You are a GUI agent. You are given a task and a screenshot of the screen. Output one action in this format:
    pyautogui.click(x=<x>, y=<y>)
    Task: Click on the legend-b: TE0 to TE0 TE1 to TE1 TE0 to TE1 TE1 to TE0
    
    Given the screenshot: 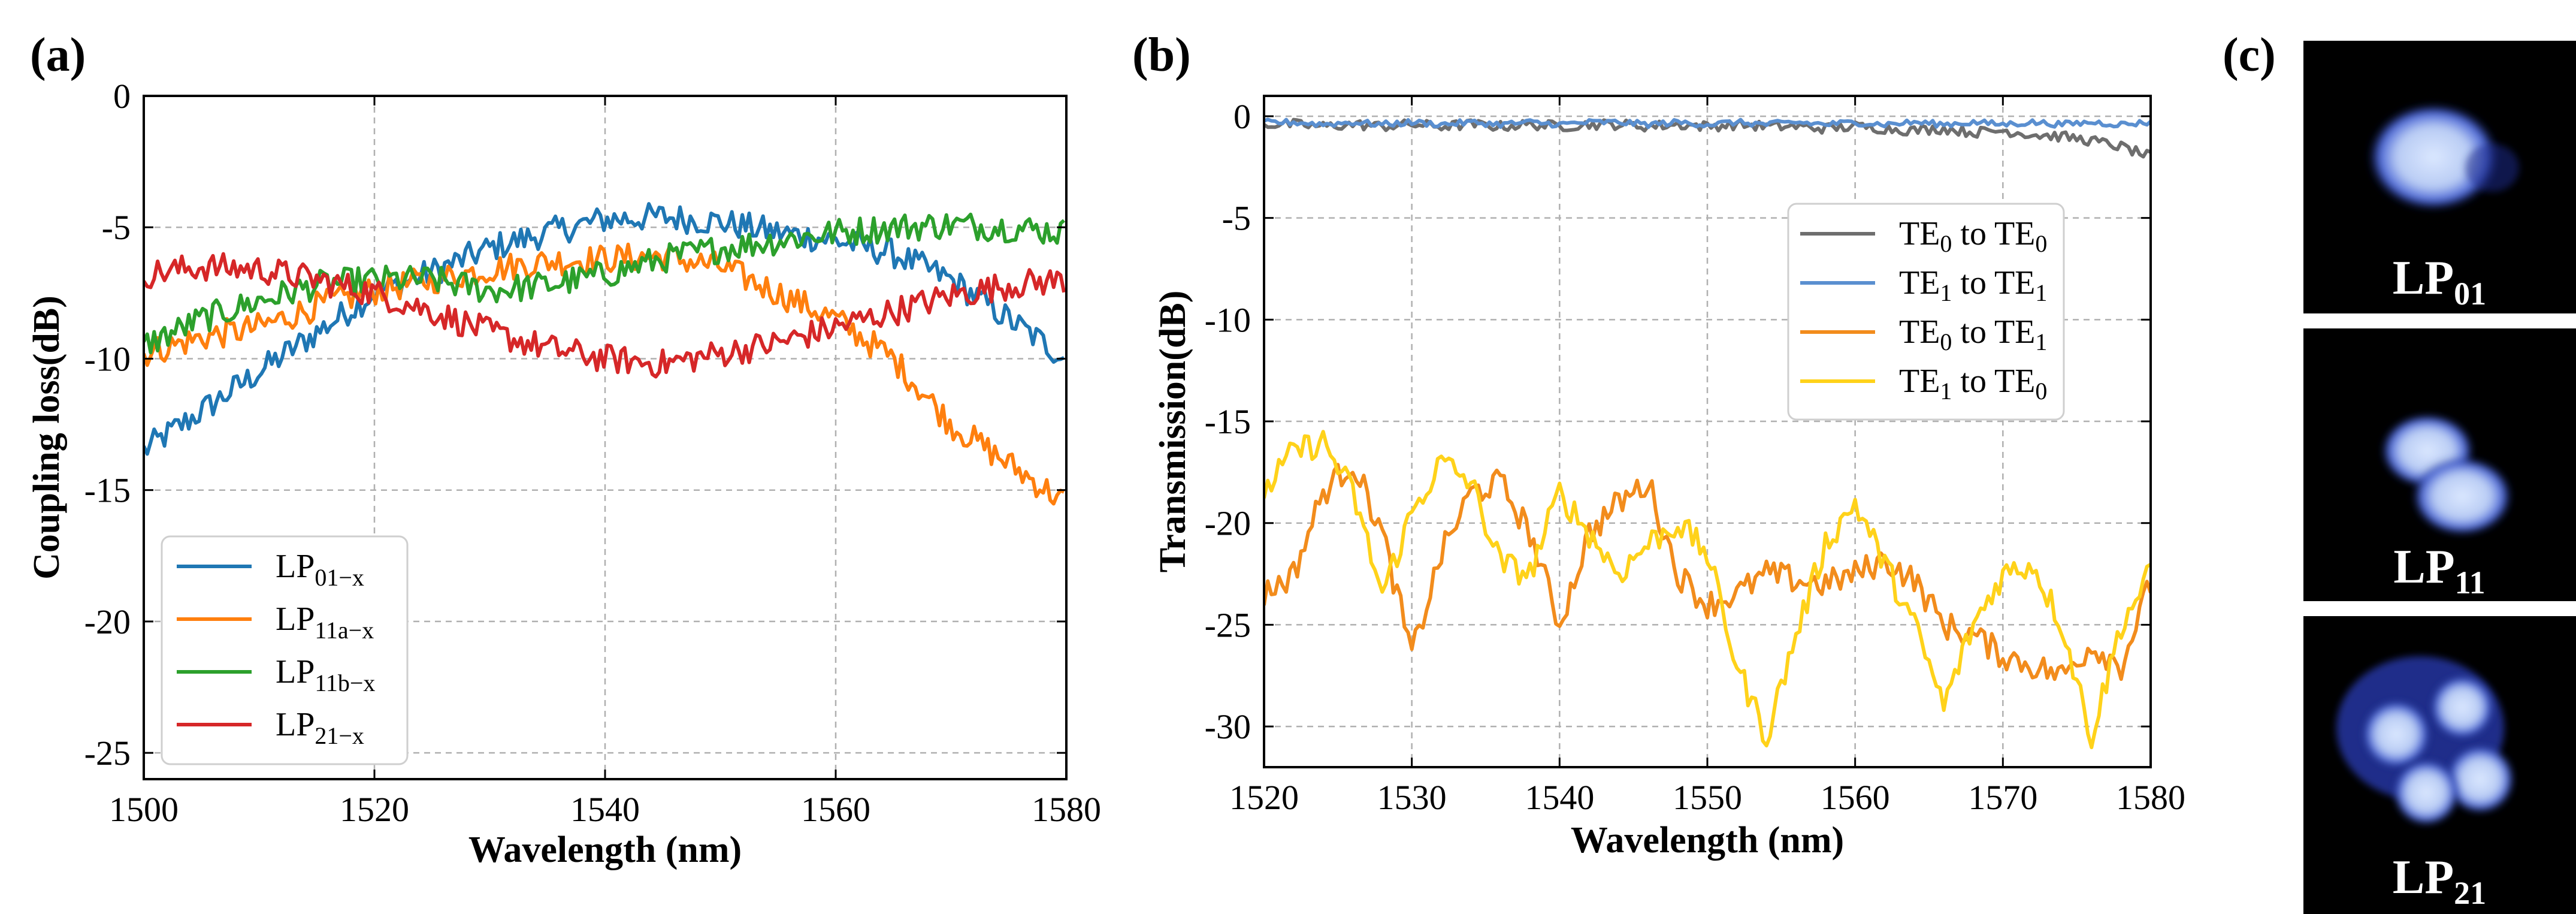 What is the action you would take?
    pyautogui.click(x=1926, y=312)
    